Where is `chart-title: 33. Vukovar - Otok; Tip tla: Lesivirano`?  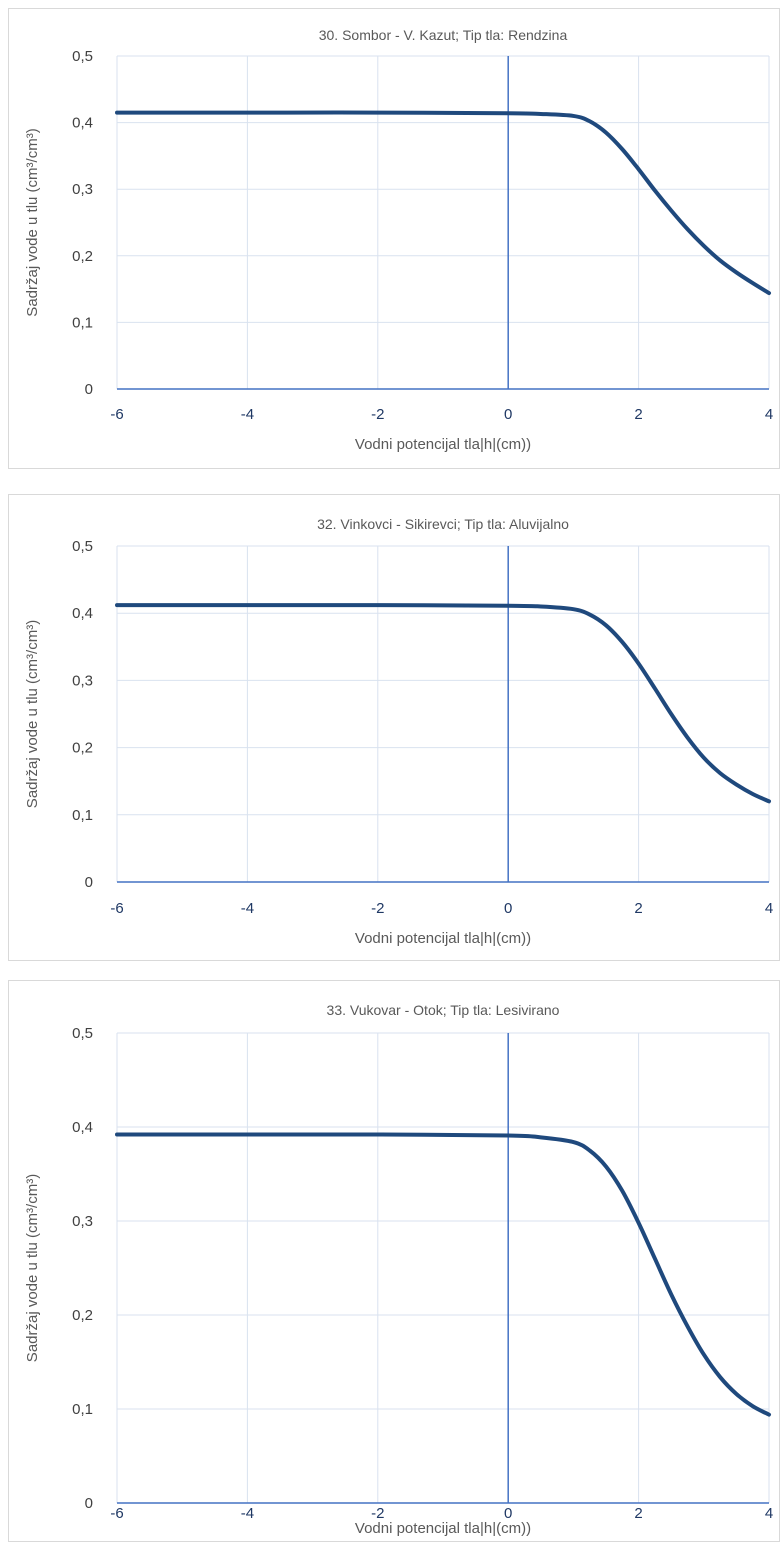 chart-title: 33. Vukovar - Otok; Tip tla: Lesivirano is located at coordinates (443, 1010).